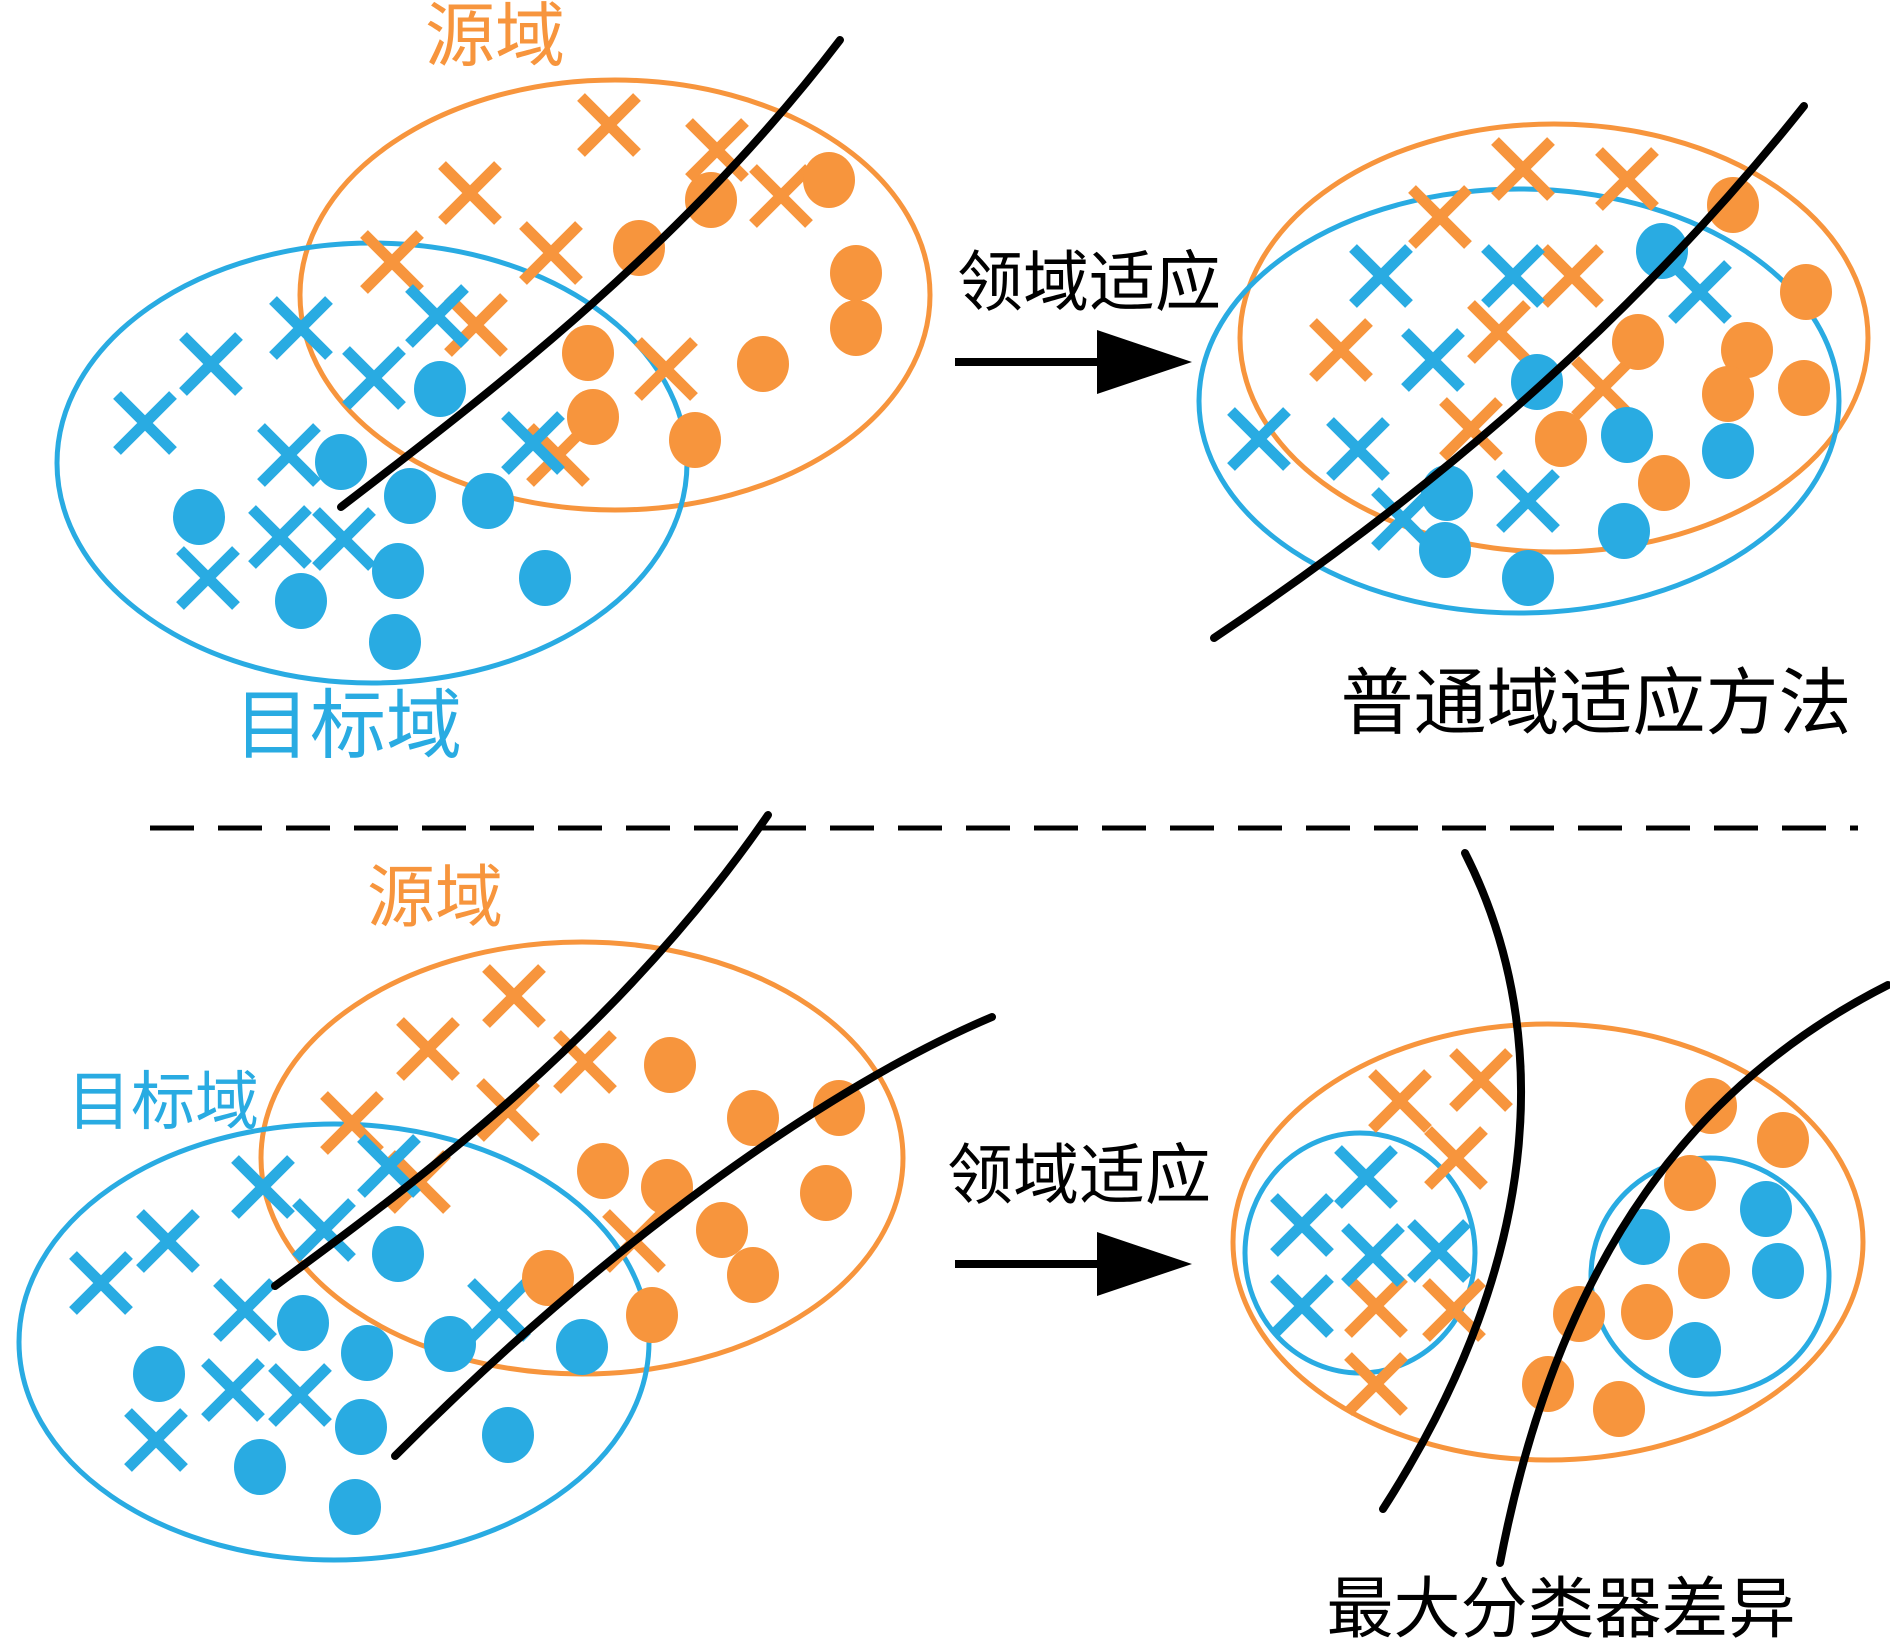 The height and width of the screenshot is (1639, 1890). I want to click on target-domain-label-bottom: 目标域, so click(163, 1102).